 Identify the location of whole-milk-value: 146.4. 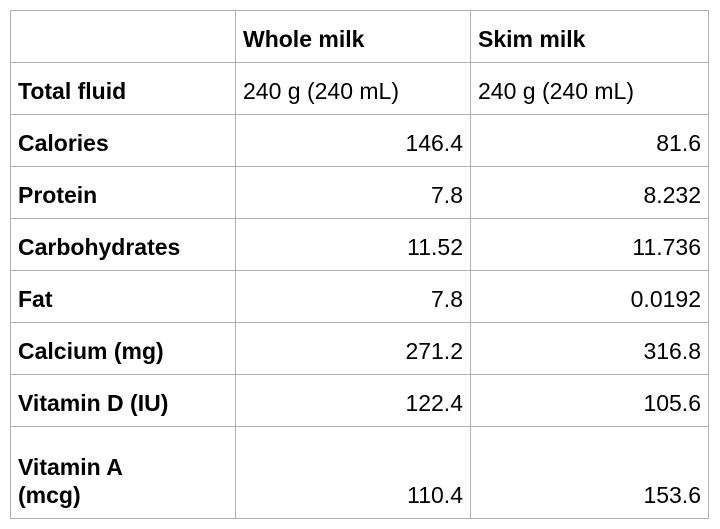
(353, 140).